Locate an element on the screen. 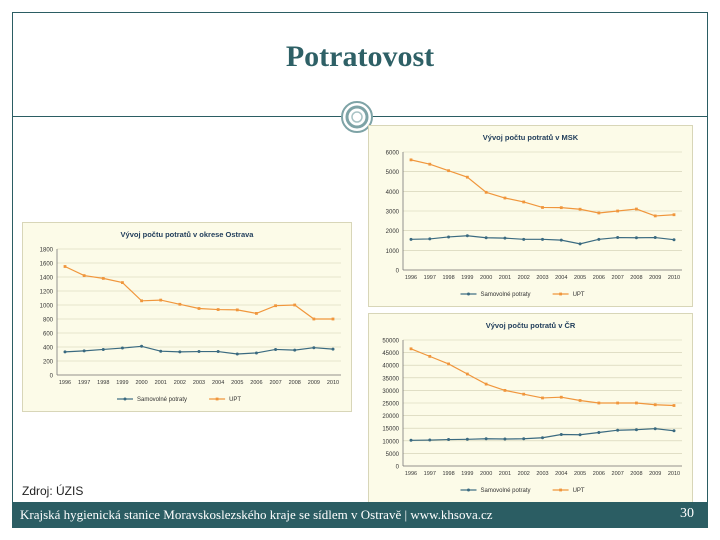 The width and height of the screenshot is (720, 540). y-tick-label: 25000 is located at coordinates (390, 405).